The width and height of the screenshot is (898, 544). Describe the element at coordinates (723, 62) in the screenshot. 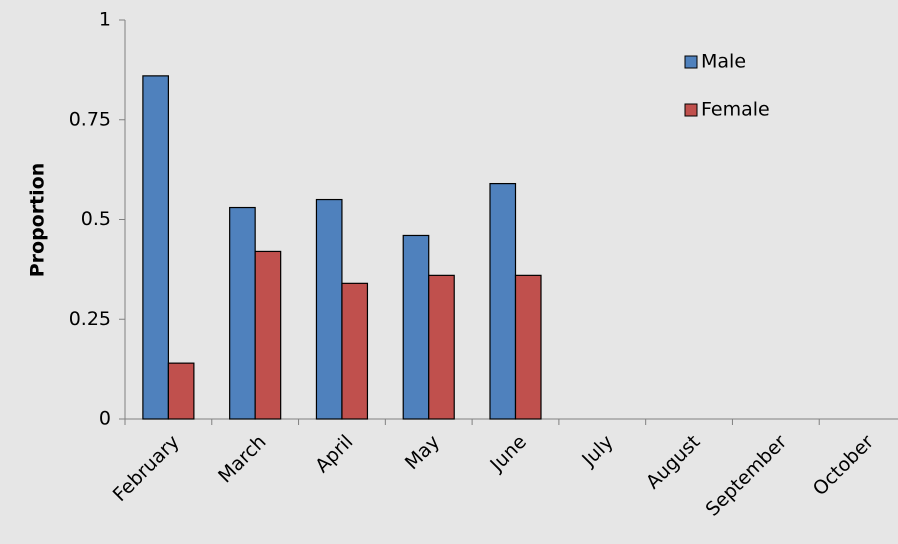

I see `legend-label: Male` at that location.